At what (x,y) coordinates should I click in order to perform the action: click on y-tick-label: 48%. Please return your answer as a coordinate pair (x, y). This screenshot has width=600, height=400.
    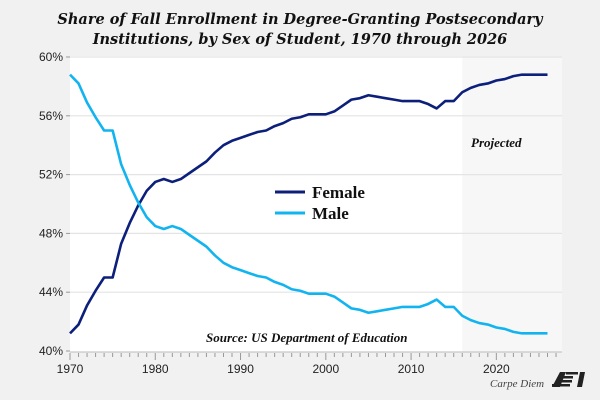
    Looking at the image, I should click on (51, 233).